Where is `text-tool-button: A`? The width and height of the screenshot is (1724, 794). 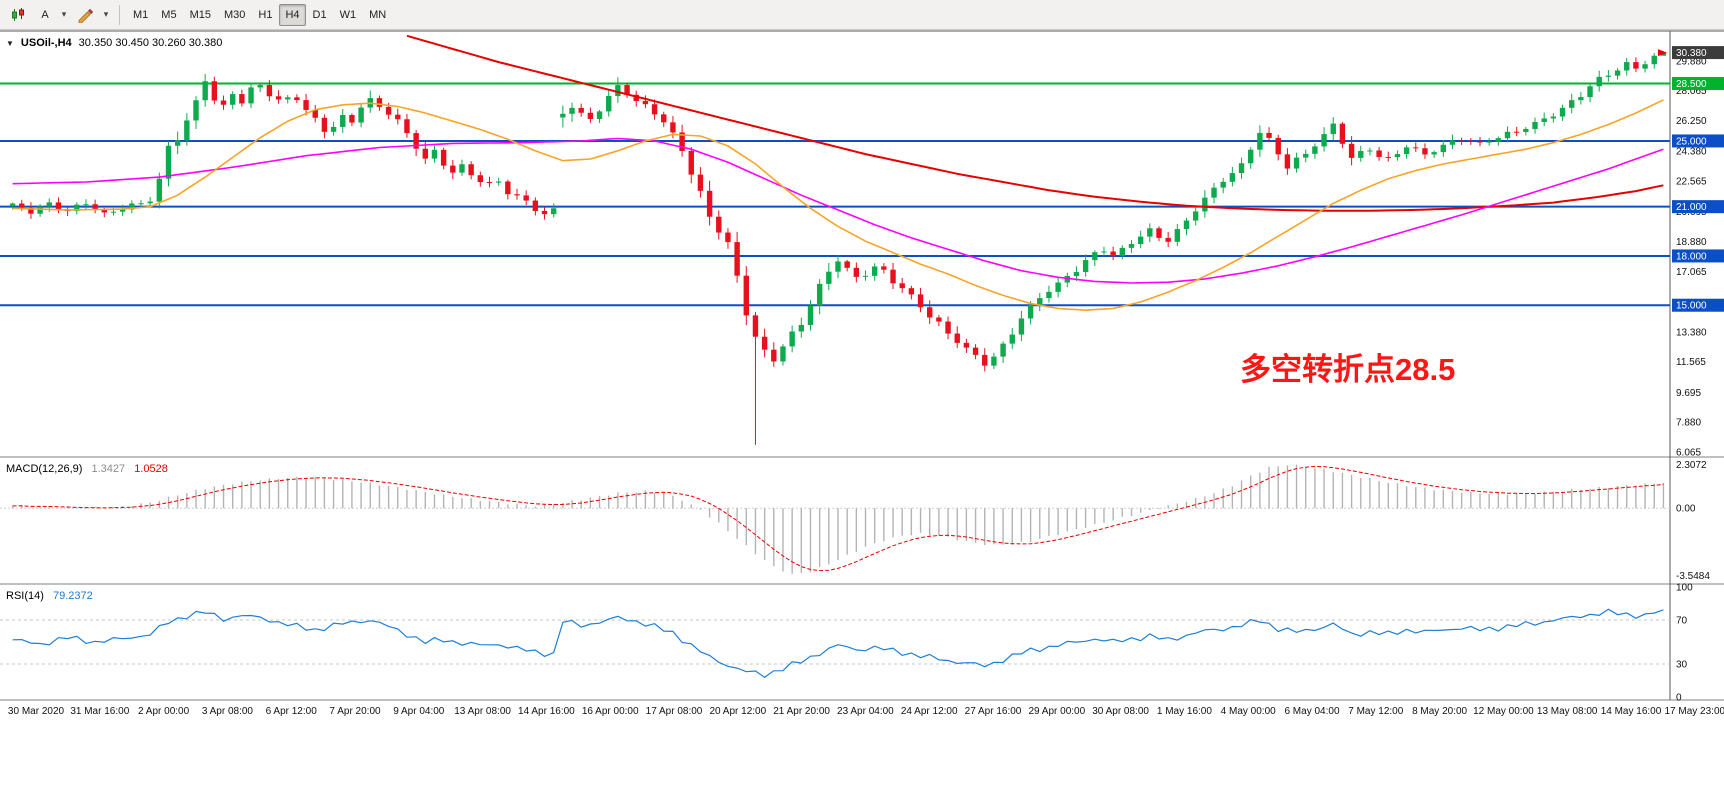
text-tool-button: A is located at coordinates (45, 15).